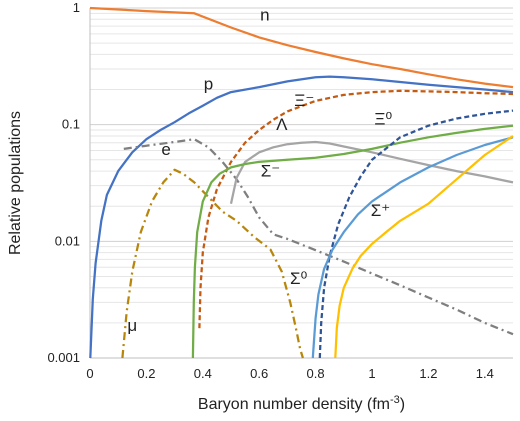  What do you see at coordinates (165, 149) in the screenshot?
I see `series-label: e` at bounding box center [165, 149].